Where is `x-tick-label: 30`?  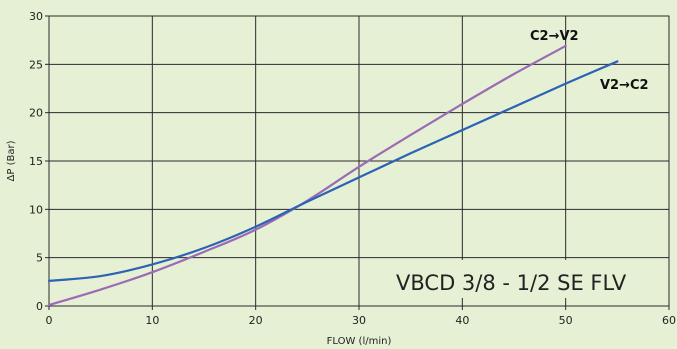
x-tick-label: 30 is located at coordinates (359, 320).